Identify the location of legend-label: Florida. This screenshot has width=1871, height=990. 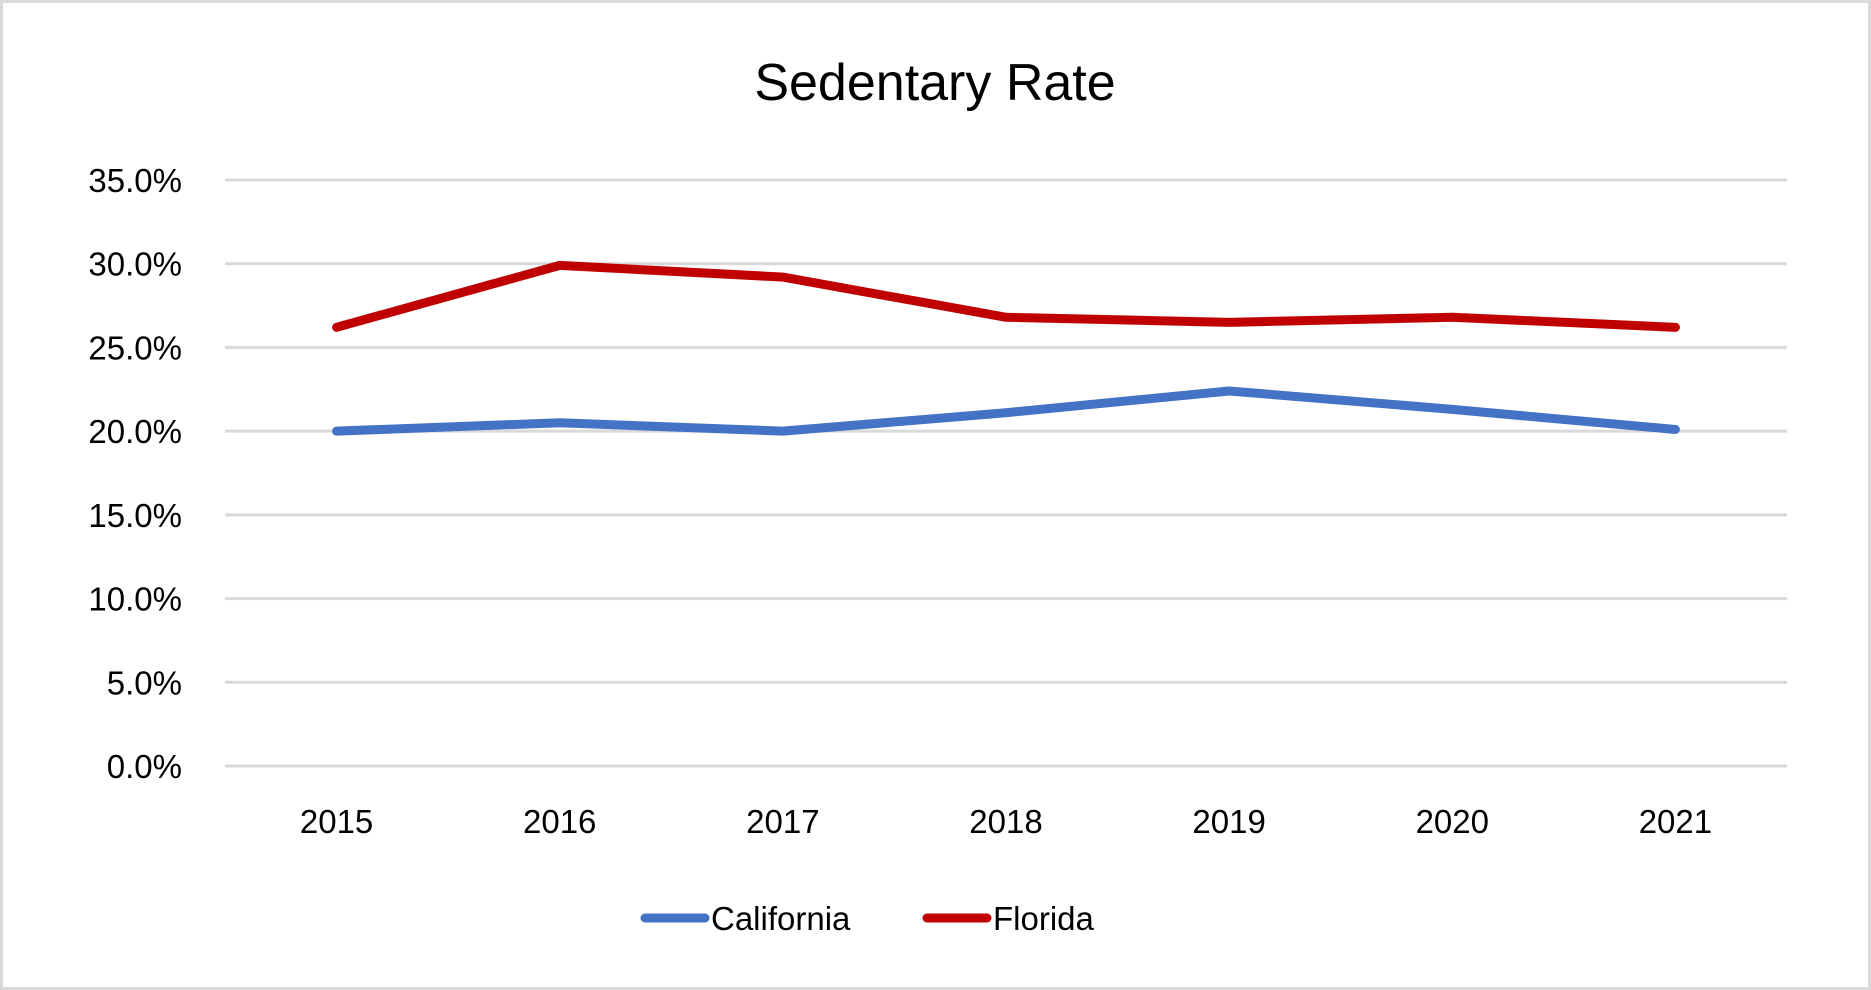
(1044, 918).